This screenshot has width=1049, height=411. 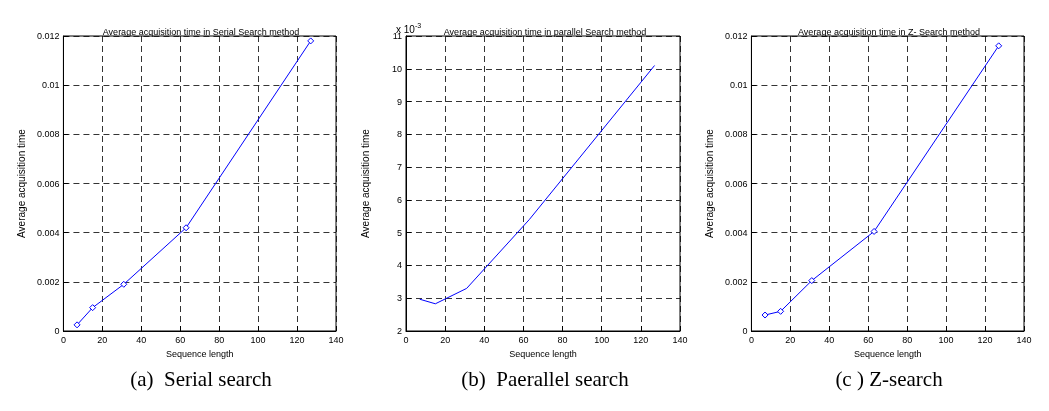 What do you see at coordinates (201, 378) in the screenshot?
I see `text: (a) Serial search` at bounding box center [201, 378].